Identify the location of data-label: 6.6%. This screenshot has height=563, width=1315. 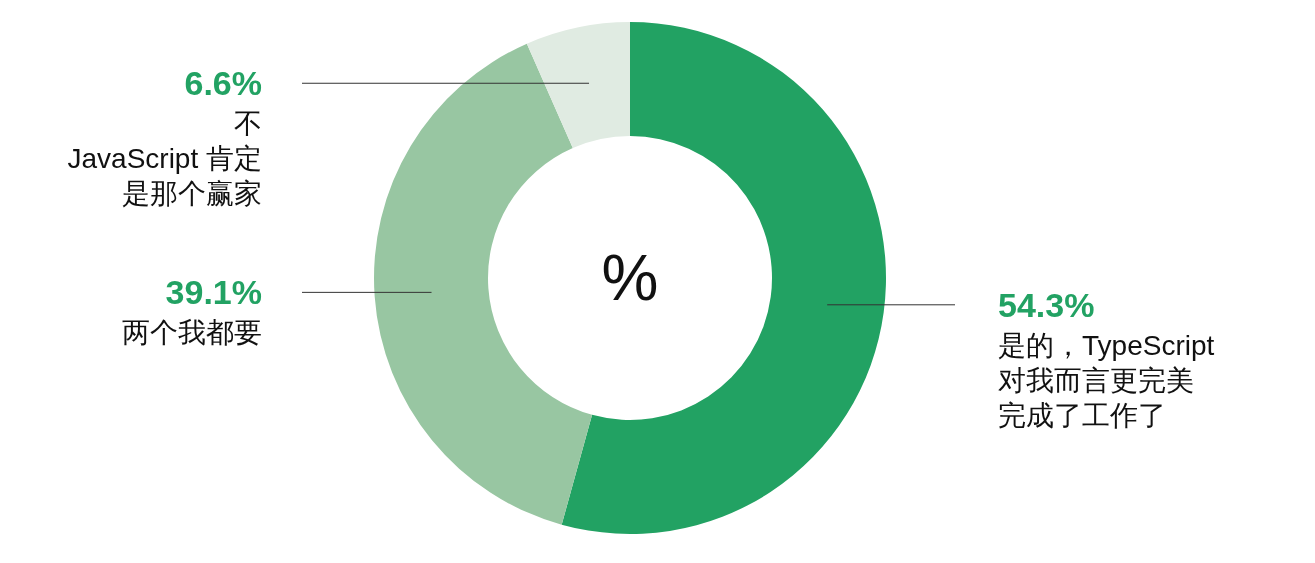
(223, 83).